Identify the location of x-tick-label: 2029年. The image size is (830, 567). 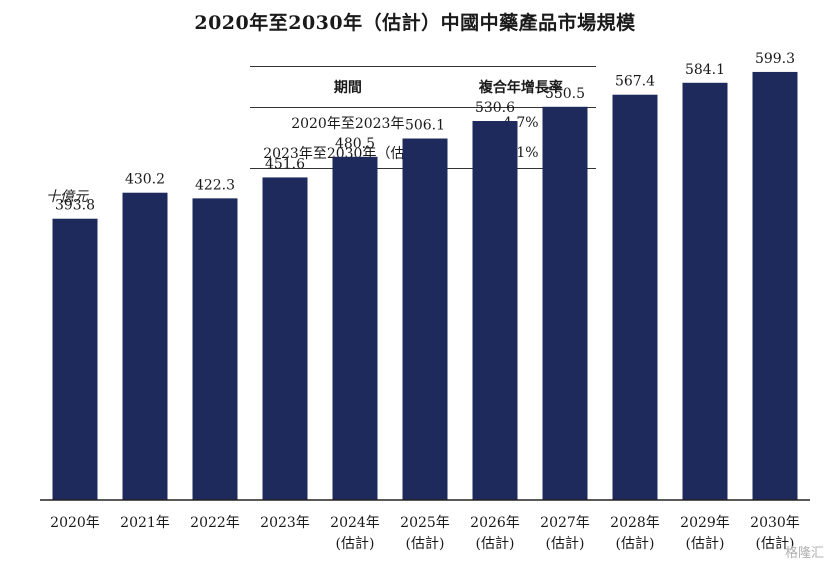
(705, 523).